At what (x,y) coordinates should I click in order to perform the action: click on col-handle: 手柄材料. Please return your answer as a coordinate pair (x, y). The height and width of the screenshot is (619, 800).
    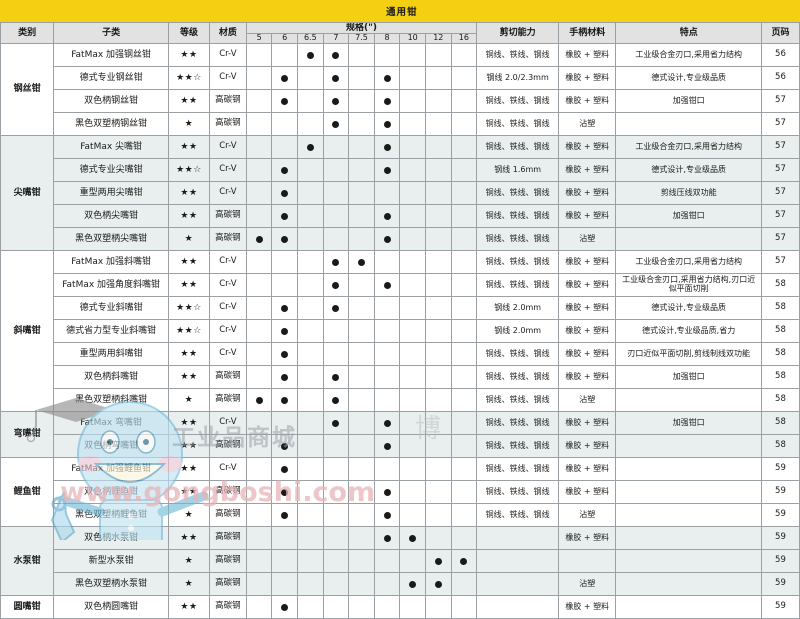
    Looking at the image, I should click on (587, 33).